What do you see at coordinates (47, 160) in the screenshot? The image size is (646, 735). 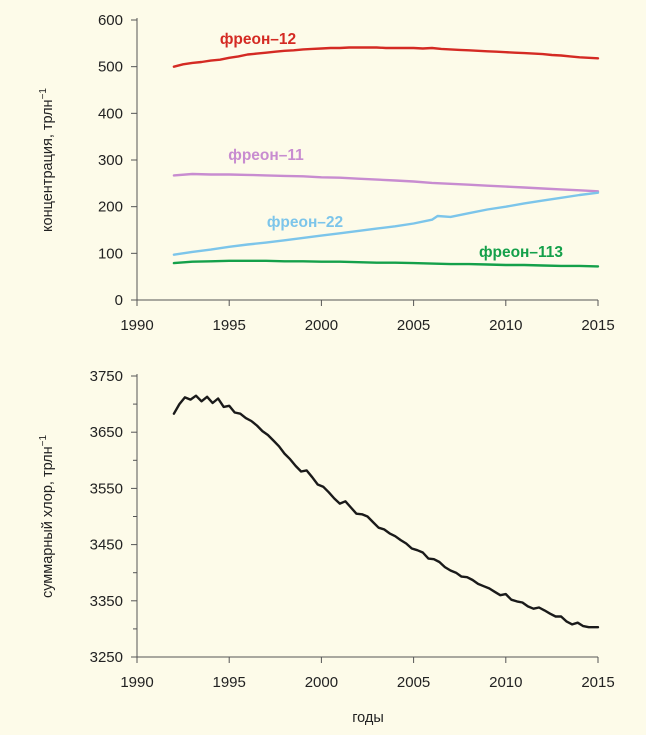 I see `y-axis-title: концентрация, трлн−1` at bounding box center [47, 160].